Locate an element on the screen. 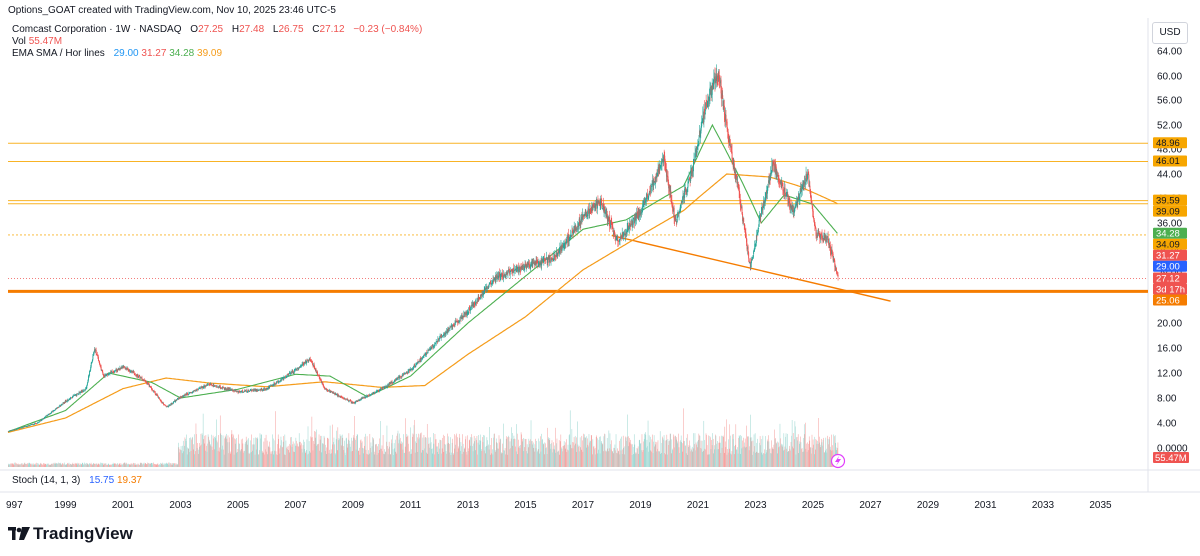 This screenshot has width=1200, height=556. high-value: 27.48 is located at coordinates (252, 29).